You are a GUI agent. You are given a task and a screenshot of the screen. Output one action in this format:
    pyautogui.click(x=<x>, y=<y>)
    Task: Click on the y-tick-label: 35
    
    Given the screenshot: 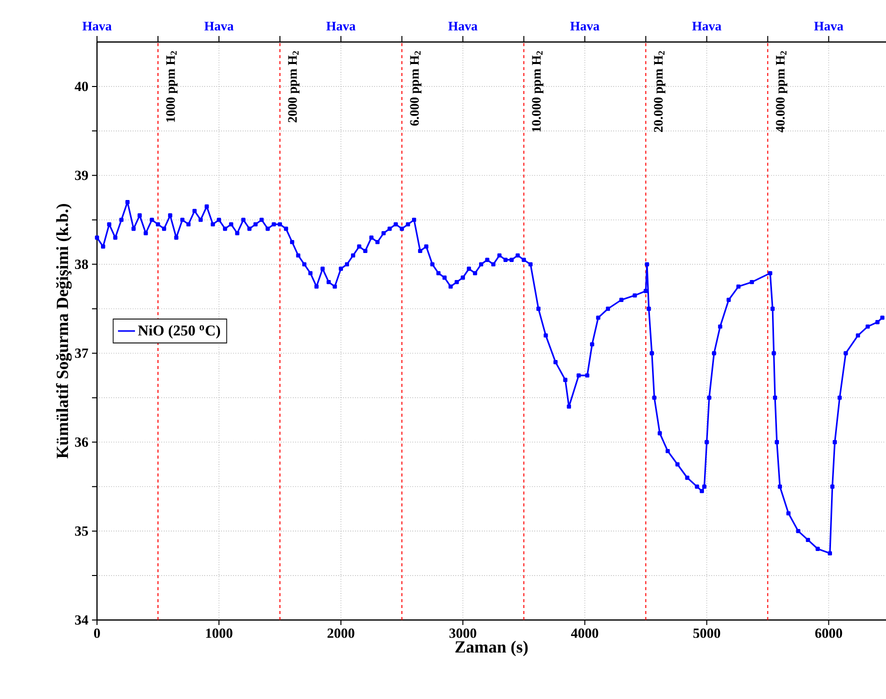 What is the action you would take?
    pyautogui.click(x=81, y=531)
    